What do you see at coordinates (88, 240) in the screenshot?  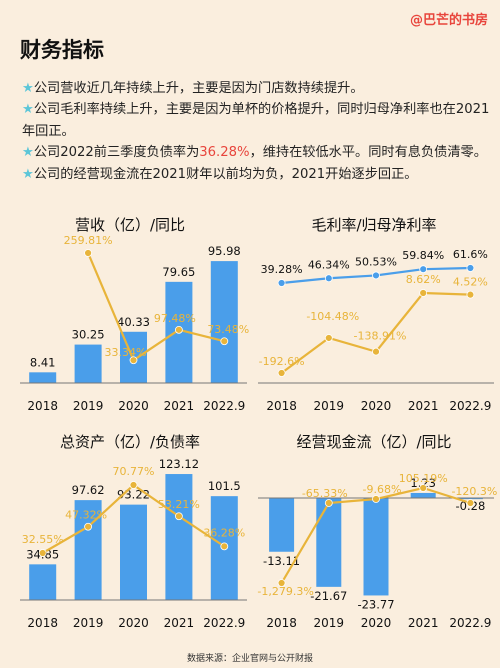 I see `line-value-label: 259.81%` at bounding box center [88, 240].